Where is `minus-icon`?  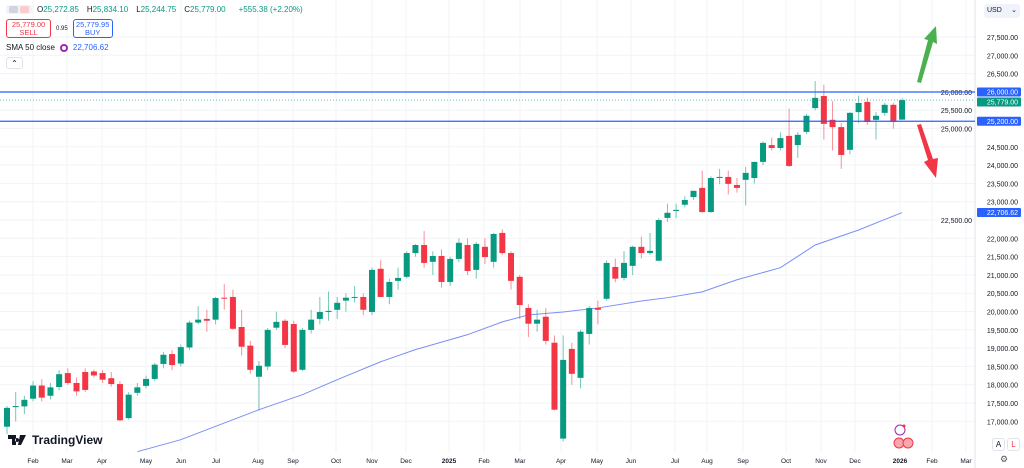 minus-icon is located at coordinates (13, 9).